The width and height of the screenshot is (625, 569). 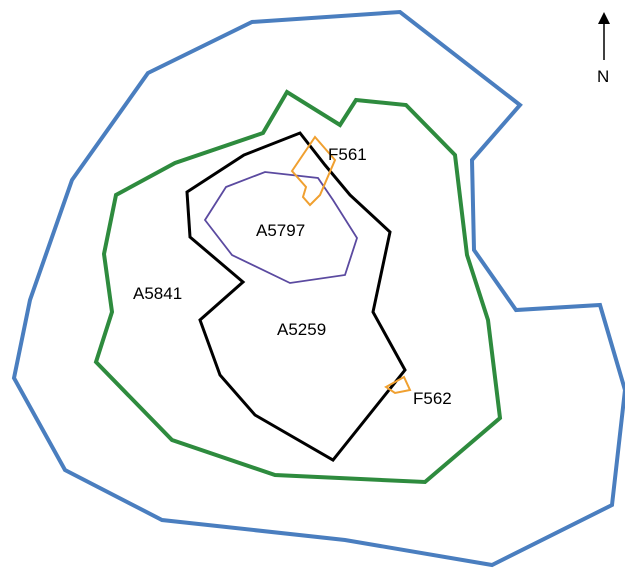 What do you see at coordinates (603, 76) in the screenshot?
I see `north-label: N` at bounding box center [603, 76].